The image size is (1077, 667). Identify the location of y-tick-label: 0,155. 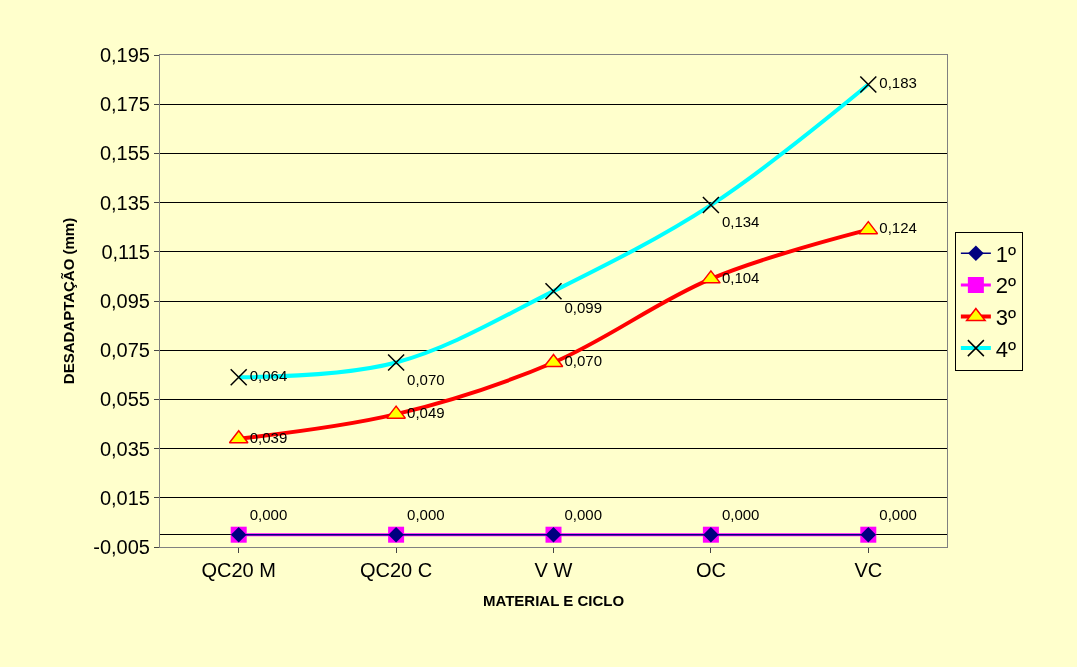
(124, 153).